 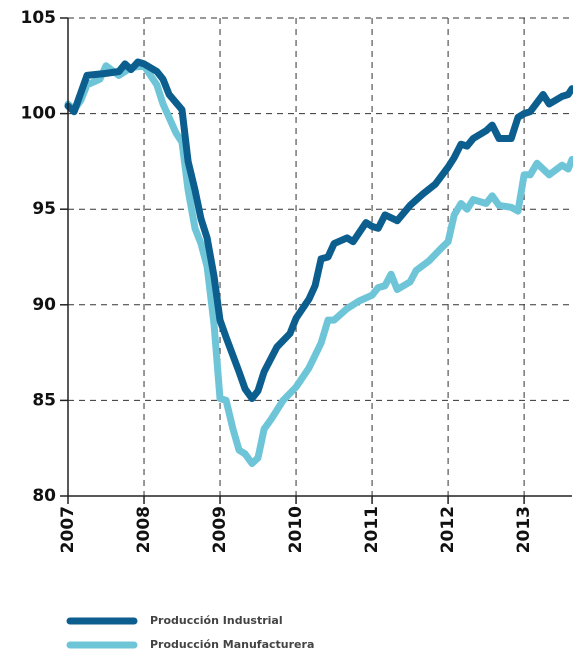 I want to click on x-tick-label: 2008, so click(x=144, y=529).